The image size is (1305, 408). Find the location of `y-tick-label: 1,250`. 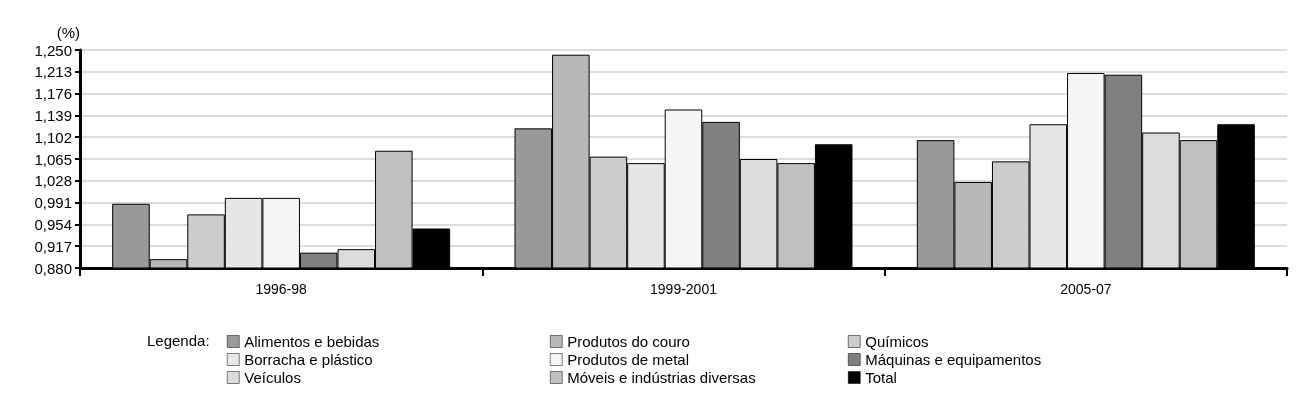

y-tick-label: 1,250 is located at coordinates (53, 50).